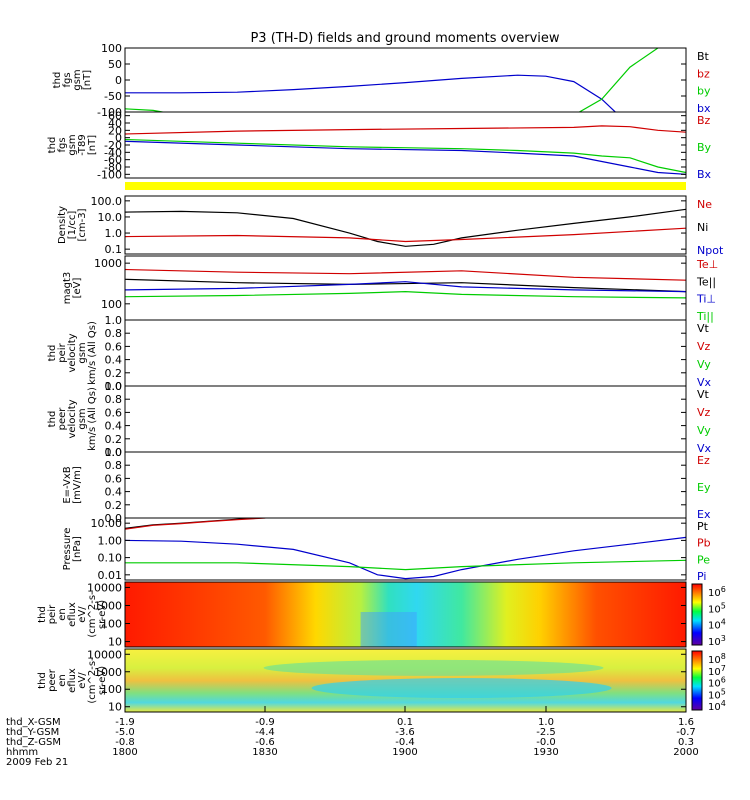  I want to click on ion-spectrogram-core, so click(388, 629).